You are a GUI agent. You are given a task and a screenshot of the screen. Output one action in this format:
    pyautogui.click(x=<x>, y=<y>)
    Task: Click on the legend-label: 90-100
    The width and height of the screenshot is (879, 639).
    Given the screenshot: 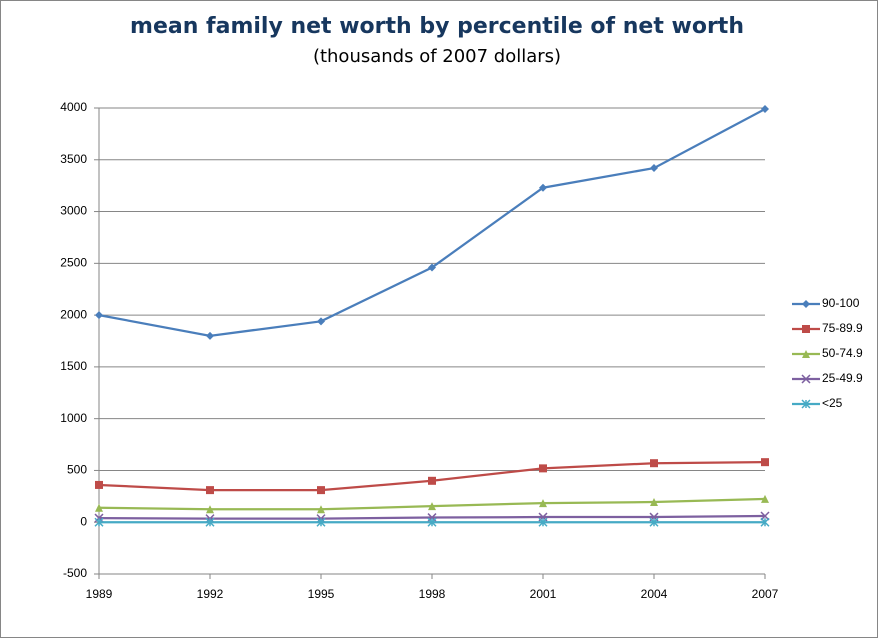 What is the action you would take?
    pyautogui.click(x=841, y=303)
    